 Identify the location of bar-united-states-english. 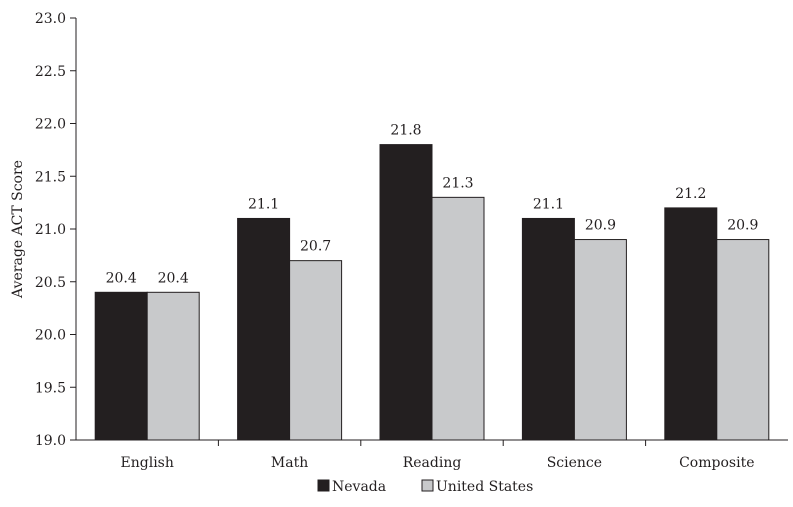
(173, 366).